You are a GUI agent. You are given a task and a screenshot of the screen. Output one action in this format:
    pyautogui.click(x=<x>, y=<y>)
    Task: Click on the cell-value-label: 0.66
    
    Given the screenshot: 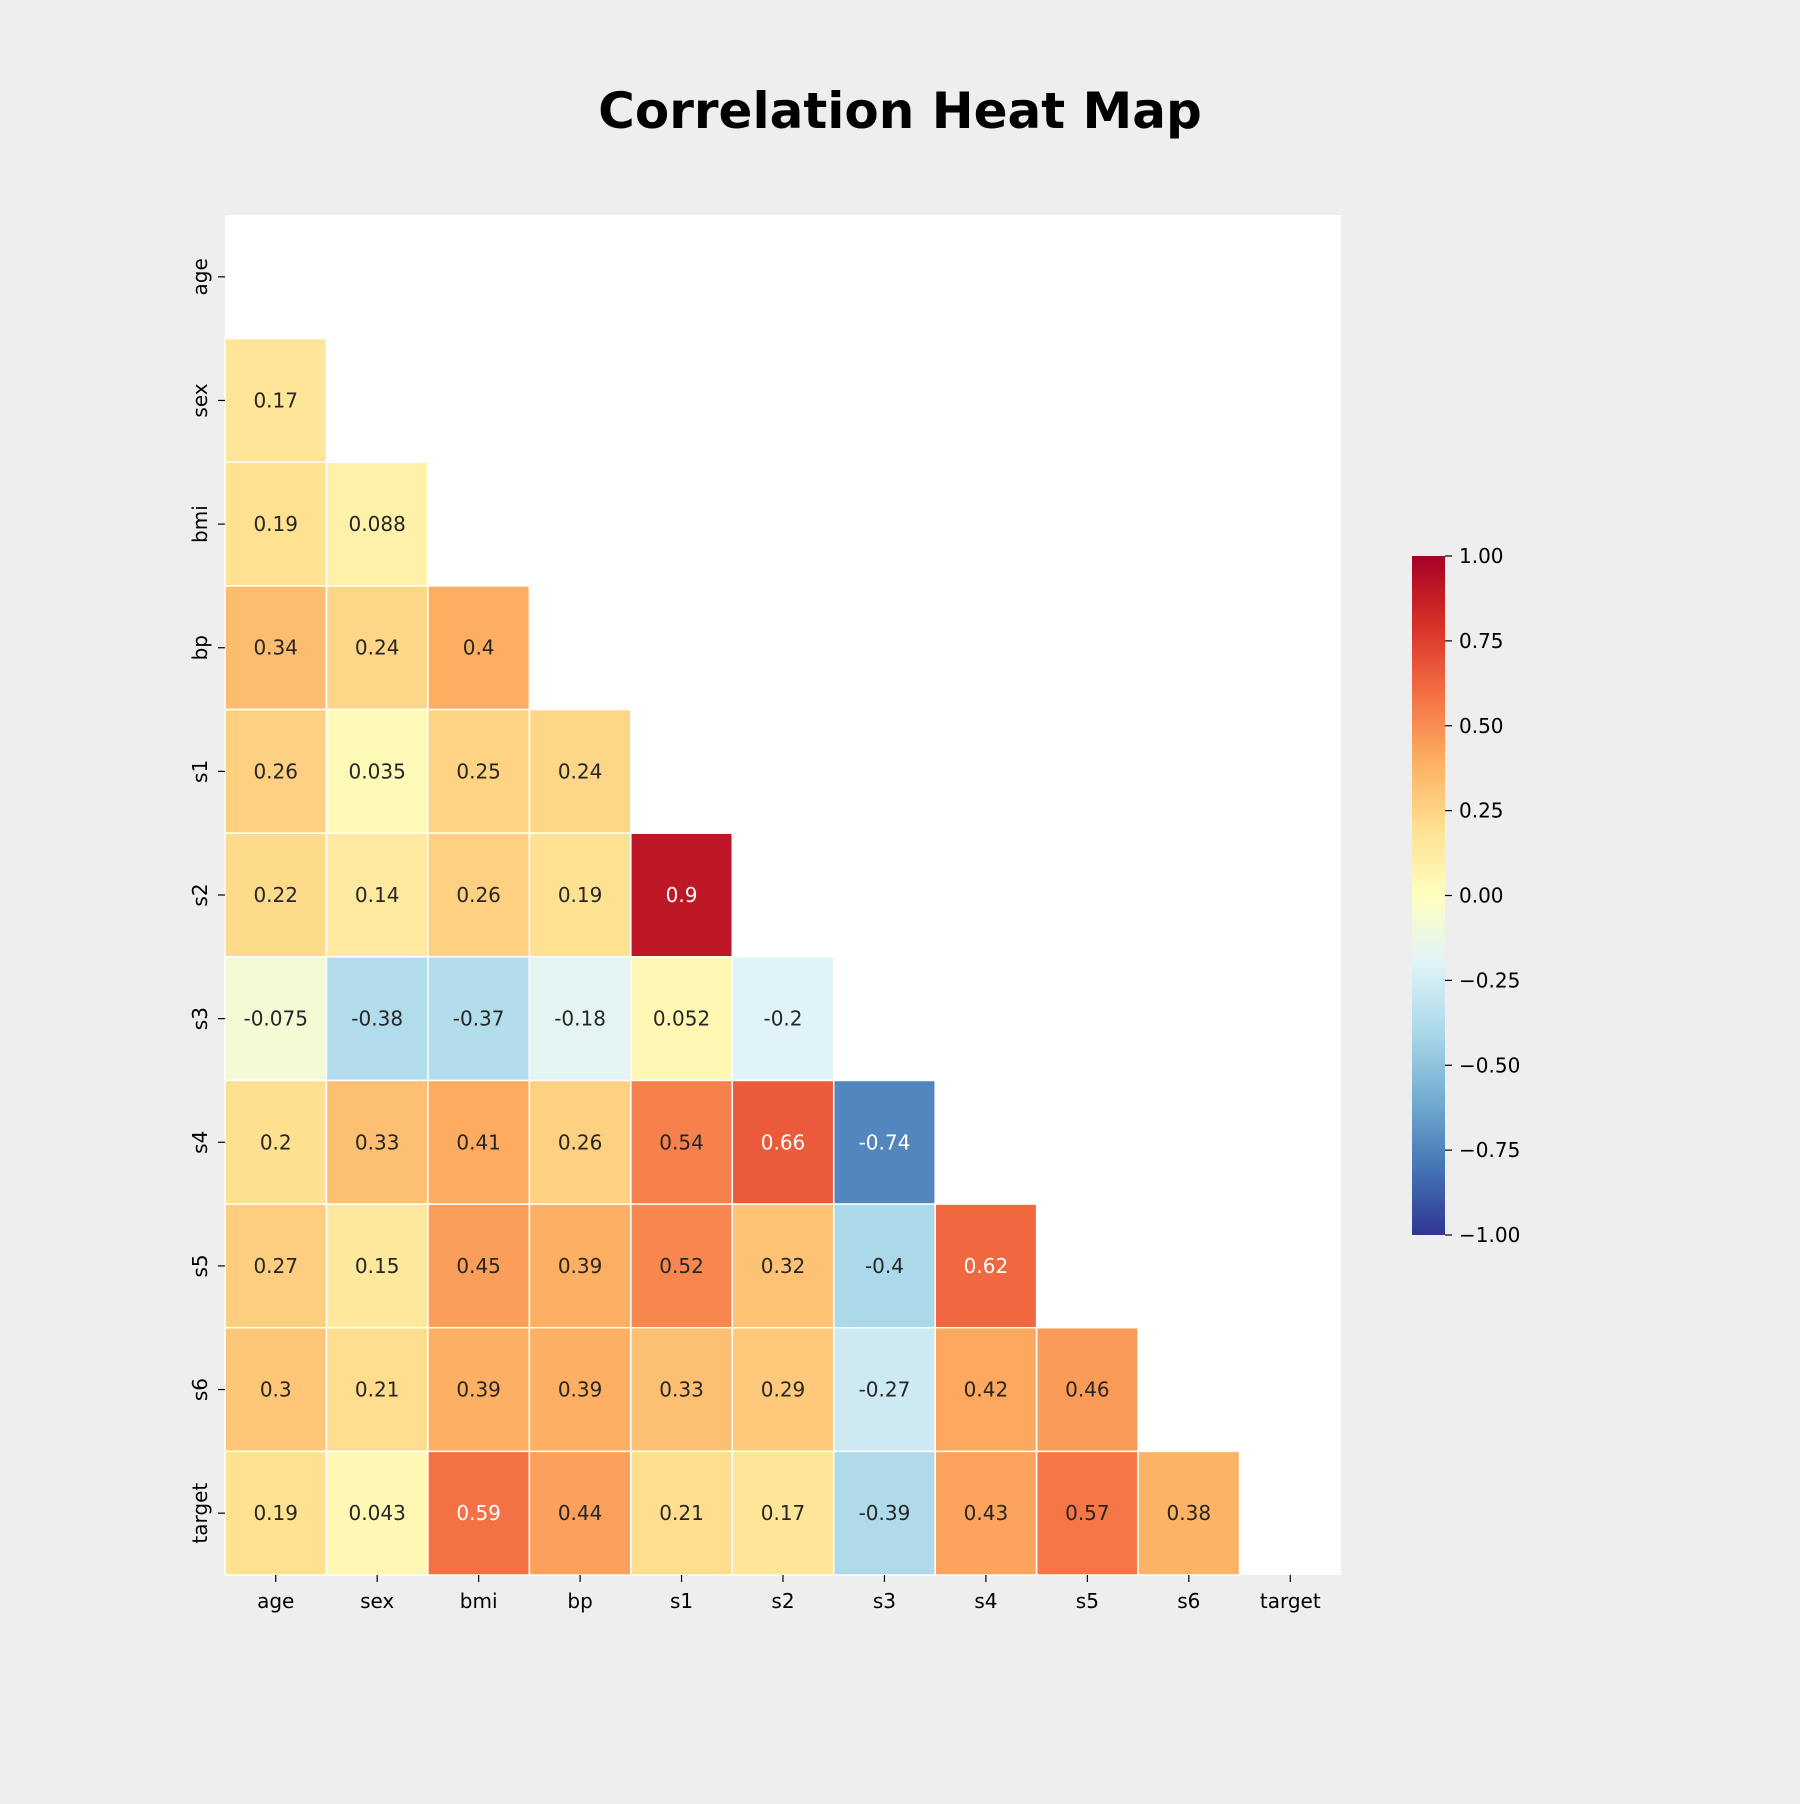 What is the action you would take?
    pyautogui.click(x=783, y=1142)
    